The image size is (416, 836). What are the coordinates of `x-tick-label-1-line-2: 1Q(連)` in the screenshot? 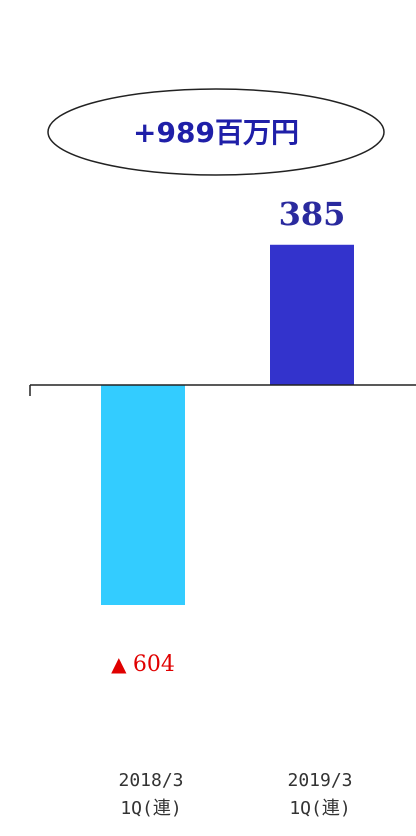 It's located at (150, 808).